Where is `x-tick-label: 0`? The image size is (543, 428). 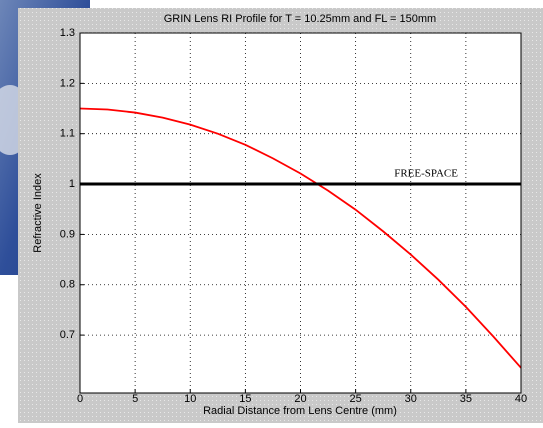 x-tick-label: 0 is located at coordinates (80, 399).